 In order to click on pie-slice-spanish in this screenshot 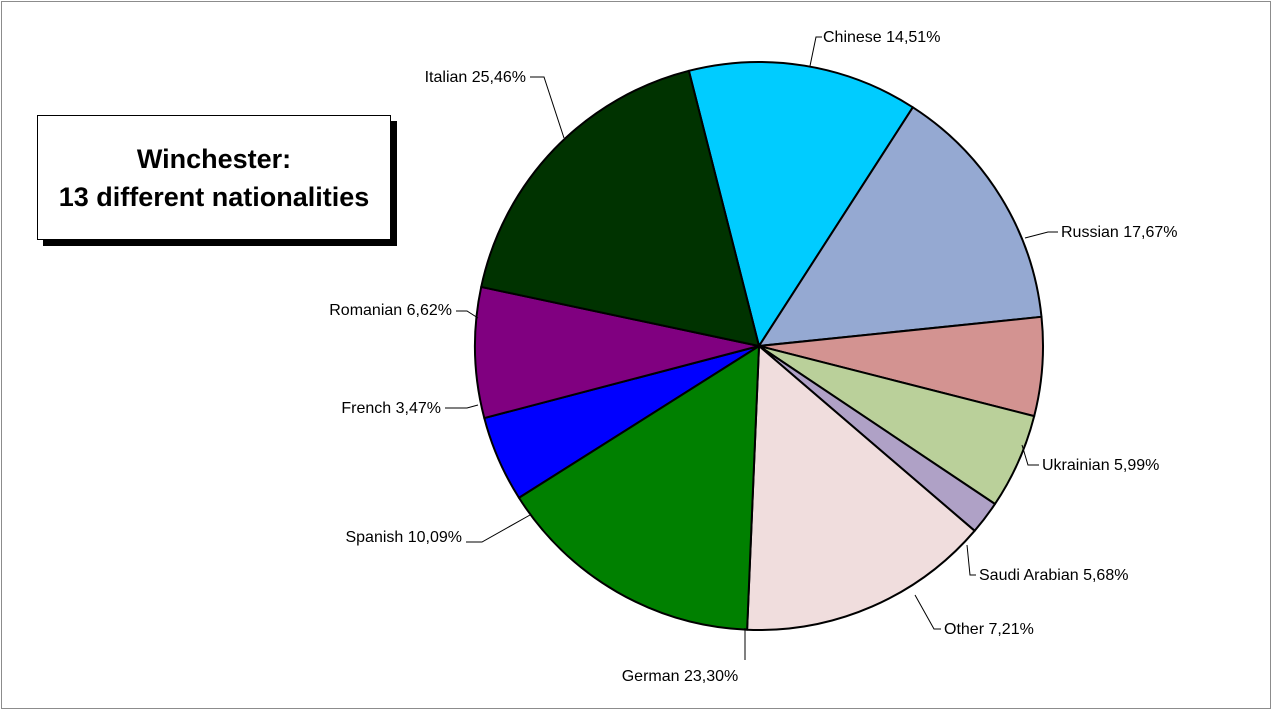, I will do `click(638, 488)`.